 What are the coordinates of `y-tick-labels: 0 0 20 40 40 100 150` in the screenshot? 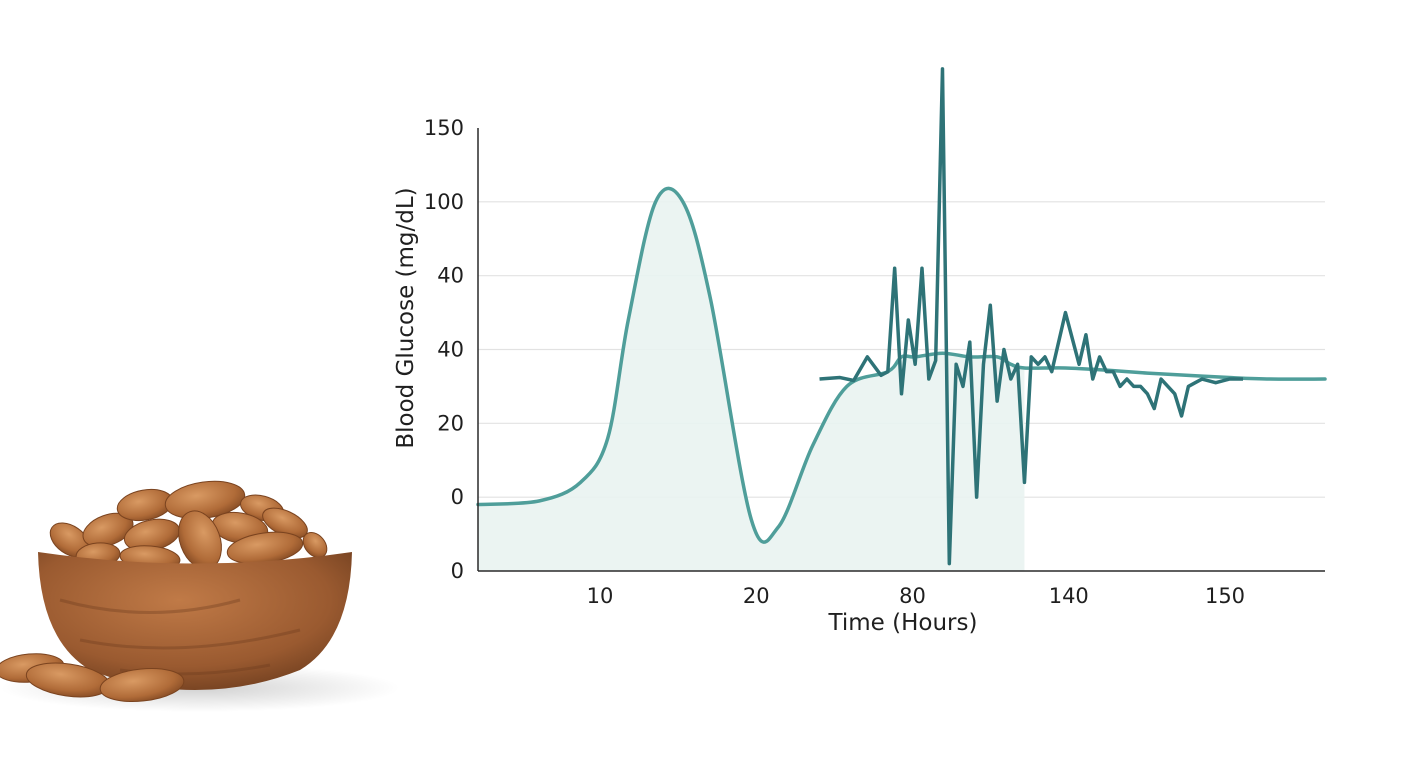 It's located at (444, 349).